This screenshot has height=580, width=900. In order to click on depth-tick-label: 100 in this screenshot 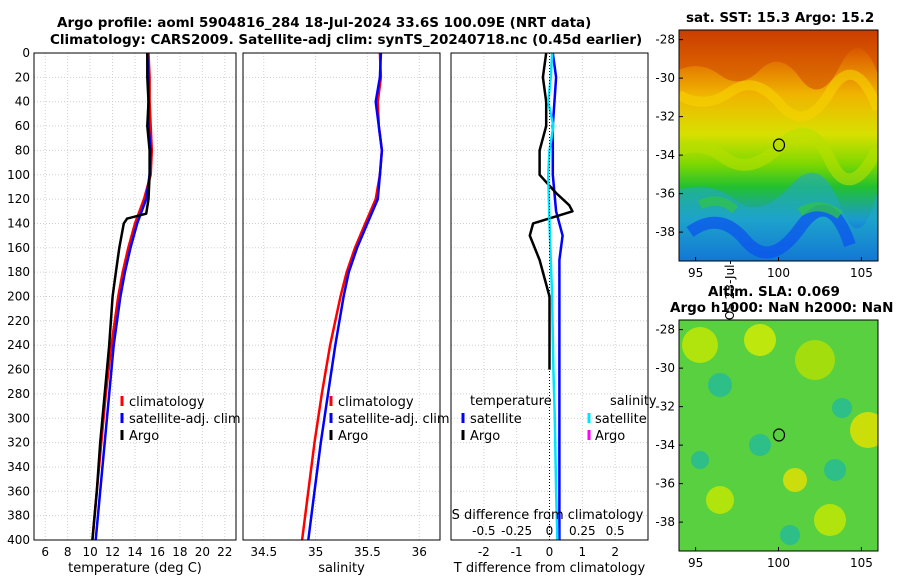, I will do `click(18, 175)`.